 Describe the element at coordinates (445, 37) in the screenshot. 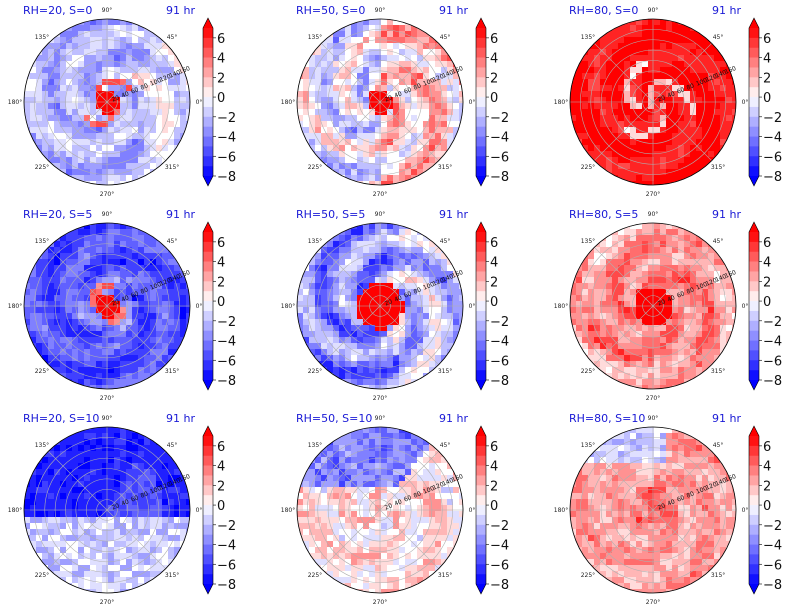

I see `angular-tick-label: 45°` at that location.